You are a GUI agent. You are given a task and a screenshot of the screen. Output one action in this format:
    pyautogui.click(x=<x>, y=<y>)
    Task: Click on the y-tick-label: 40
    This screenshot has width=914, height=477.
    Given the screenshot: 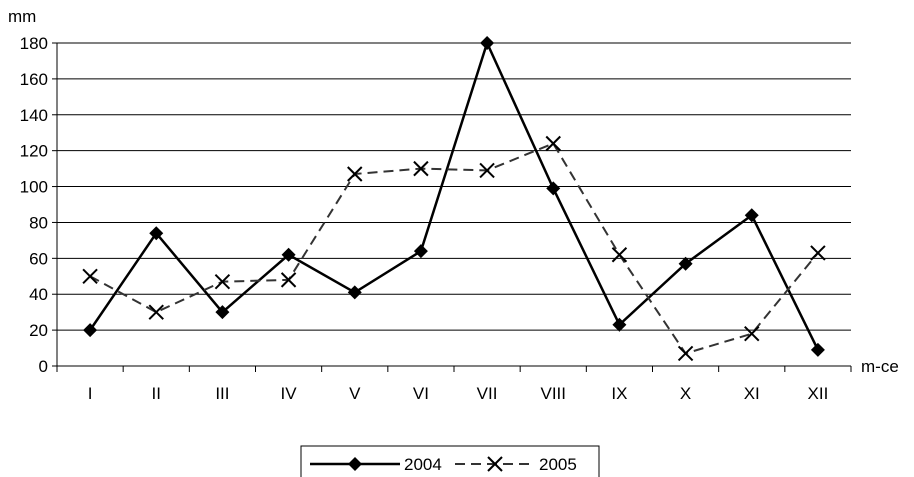 What is the action you would take?
    pyautogui.click(x=38, y=294)
    